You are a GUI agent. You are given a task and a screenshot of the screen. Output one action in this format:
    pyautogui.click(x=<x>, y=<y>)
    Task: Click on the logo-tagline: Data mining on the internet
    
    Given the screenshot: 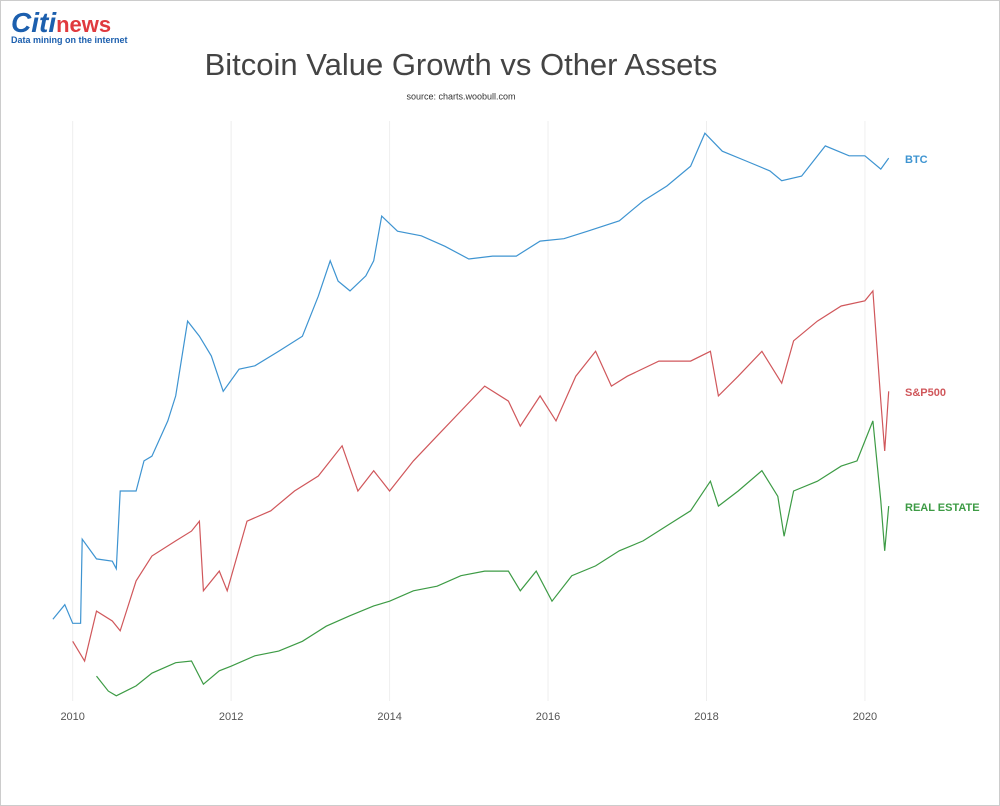 What is the action you would take?
    pyautogui.click(x=69, y=40)
    